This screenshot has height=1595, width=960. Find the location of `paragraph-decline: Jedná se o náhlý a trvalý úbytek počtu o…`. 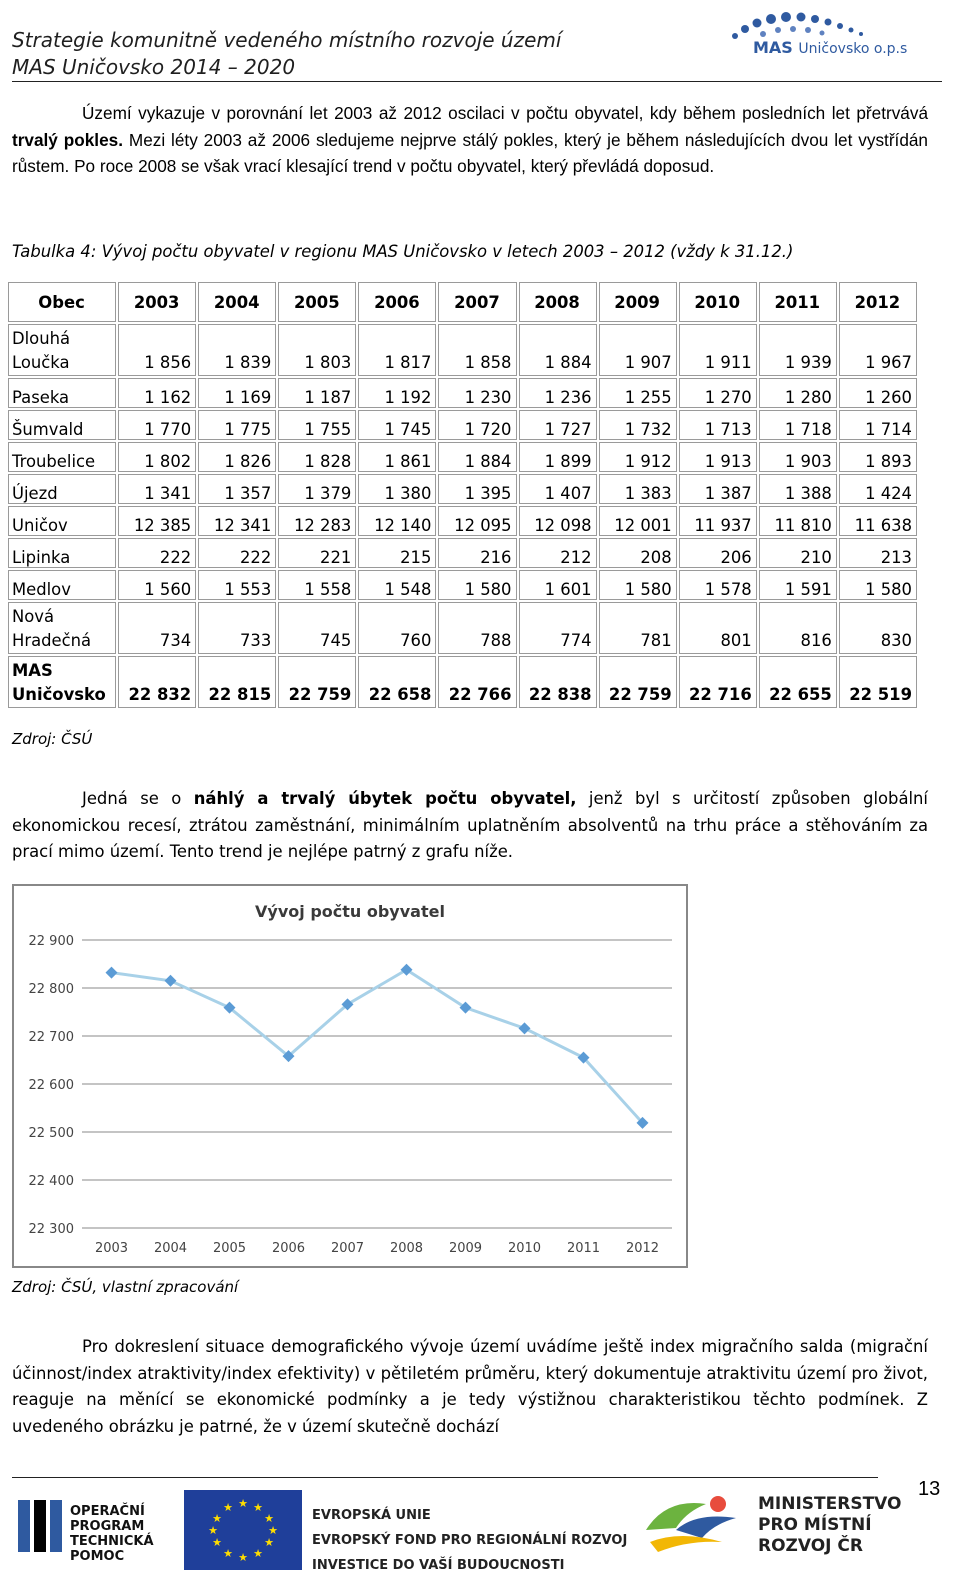

paragraph-decline: Jedná se o náhlý a trvalý úbytek počtu o… is located at coordinates (470, 826).